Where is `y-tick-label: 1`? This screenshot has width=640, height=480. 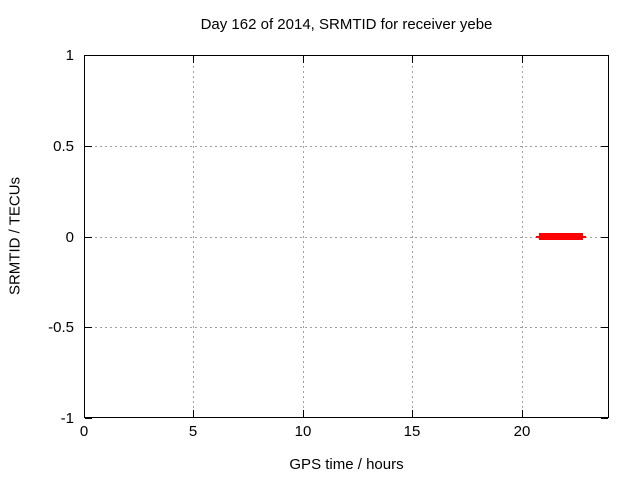 y-tick-label: 1 is located at coordinates (69, 55).